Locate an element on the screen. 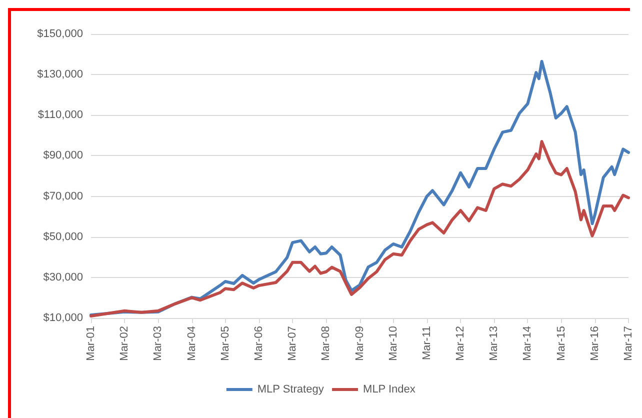  x-tick-label: Mar-07 is located at coordinates (292, 343).